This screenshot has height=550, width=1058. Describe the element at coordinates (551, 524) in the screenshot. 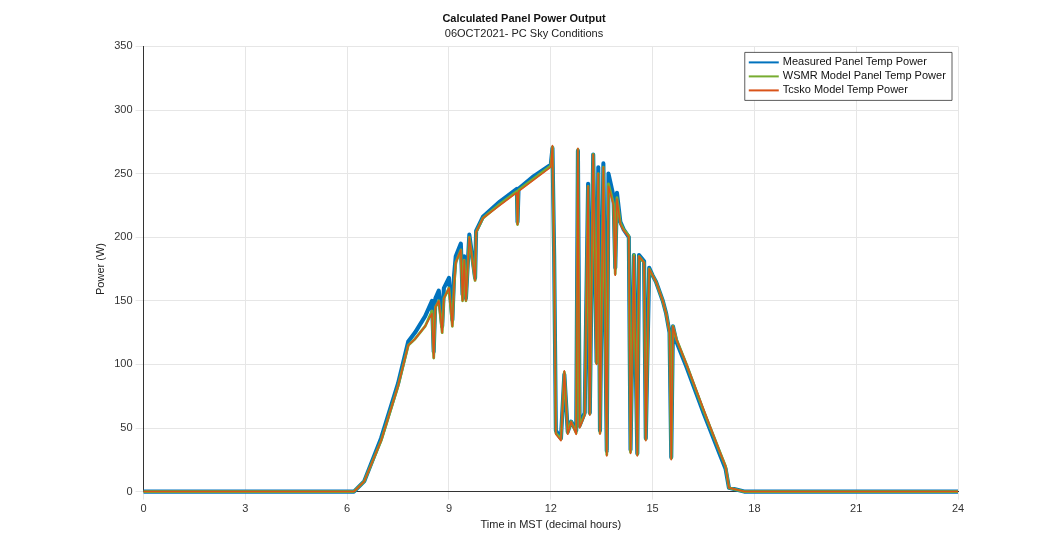

I see `x-axis-title: Time in MST (decimal hours)` at that location.